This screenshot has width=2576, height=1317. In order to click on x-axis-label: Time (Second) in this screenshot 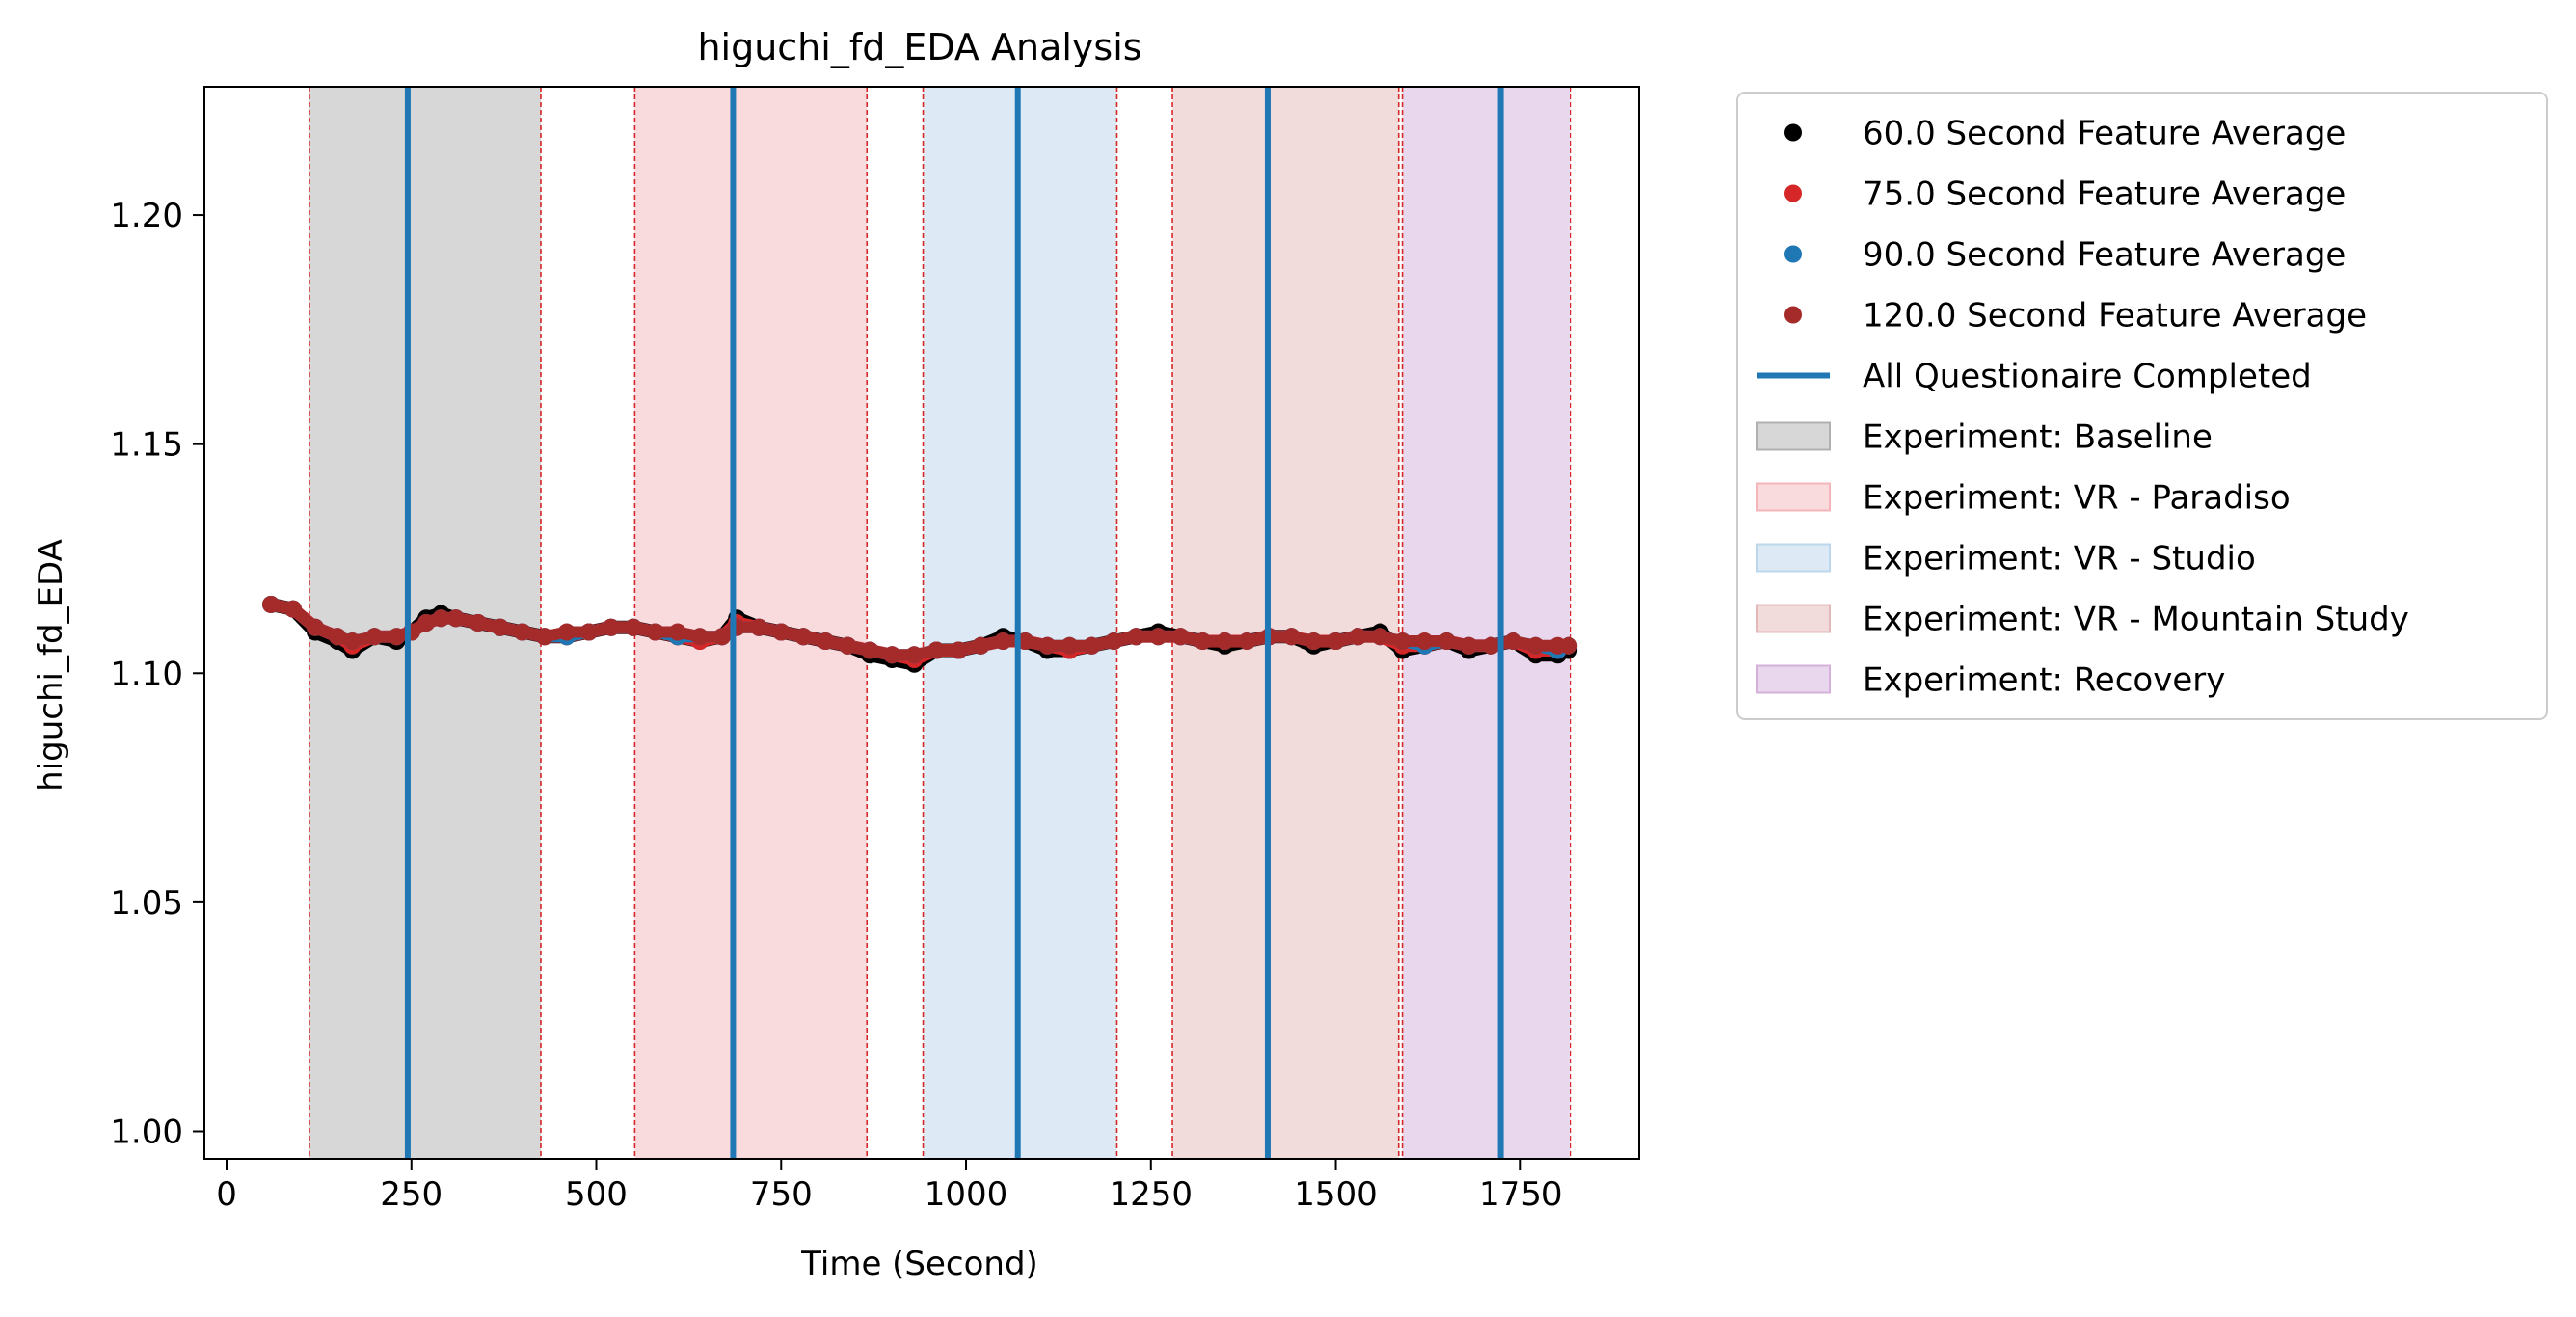, I will do `click(919, 1264)`.